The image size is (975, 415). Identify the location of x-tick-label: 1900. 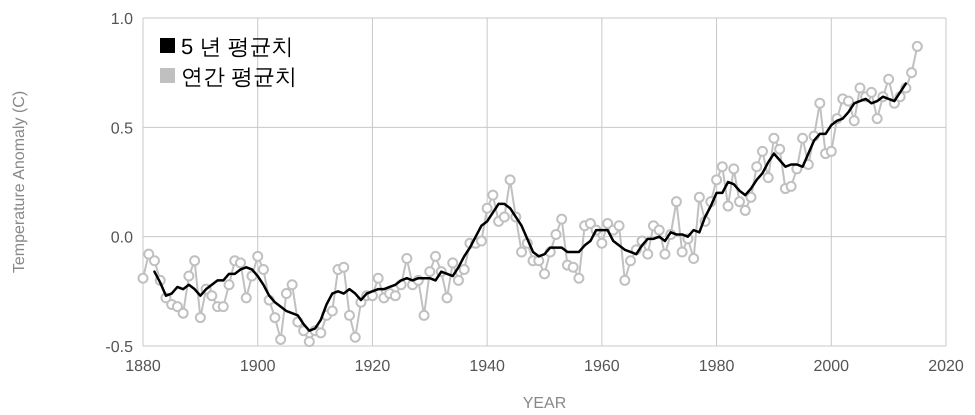
(258, 366).